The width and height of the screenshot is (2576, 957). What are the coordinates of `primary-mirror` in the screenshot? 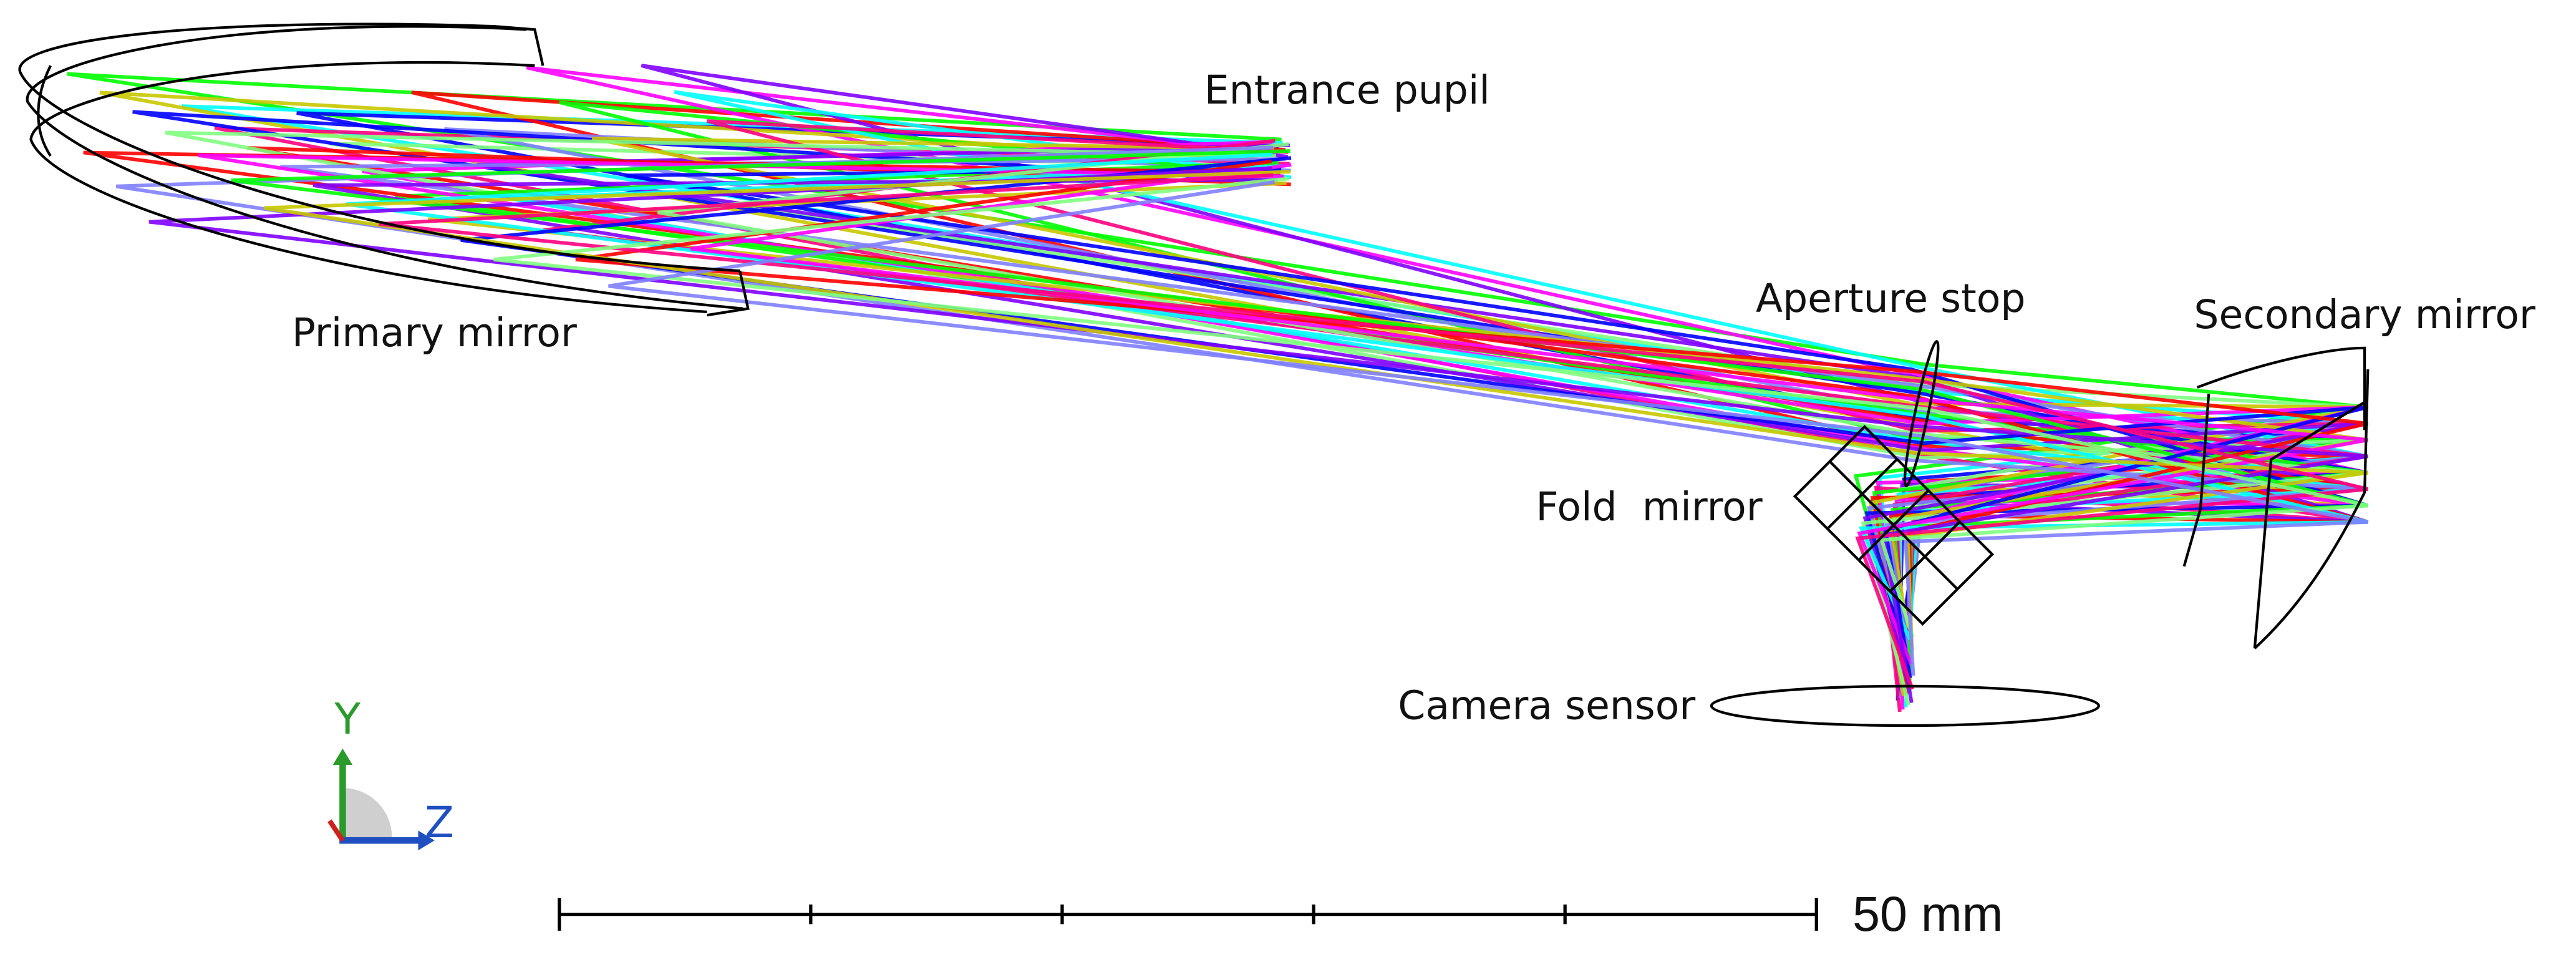 It's located at (384, 169).